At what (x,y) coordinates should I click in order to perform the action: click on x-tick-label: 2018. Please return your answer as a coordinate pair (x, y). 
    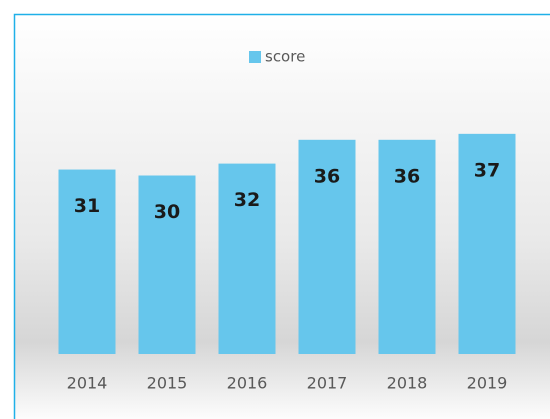
    Looking at the image, I should click on (407, 383).